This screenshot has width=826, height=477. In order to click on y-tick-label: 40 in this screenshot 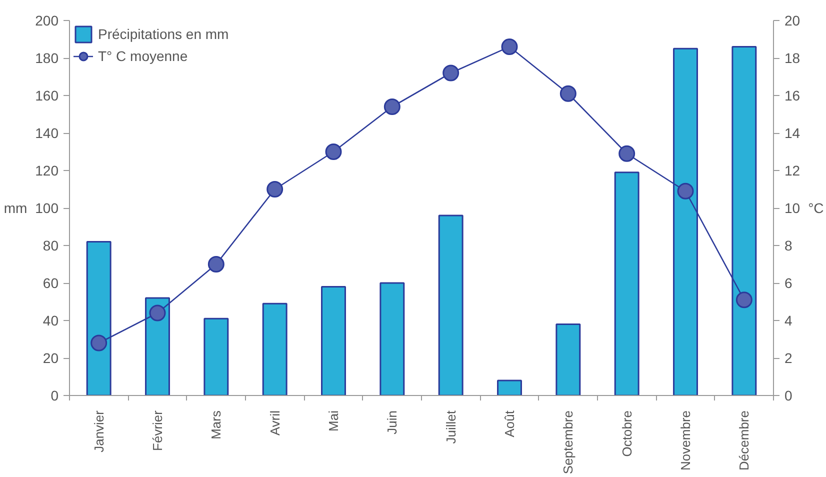, I will do `click(50, 320)`.